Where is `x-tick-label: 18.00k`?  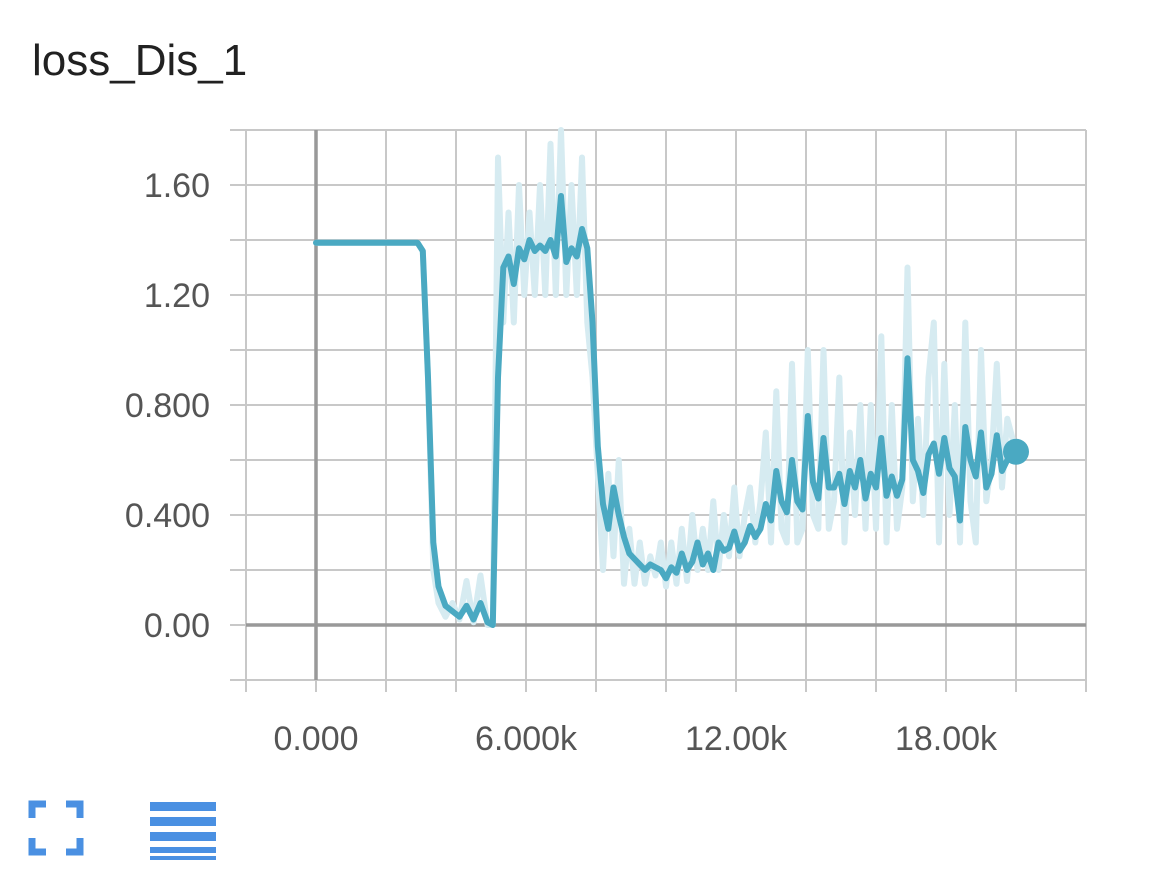 x-tick-label: 18.00k is located at coordinates (946, 739).